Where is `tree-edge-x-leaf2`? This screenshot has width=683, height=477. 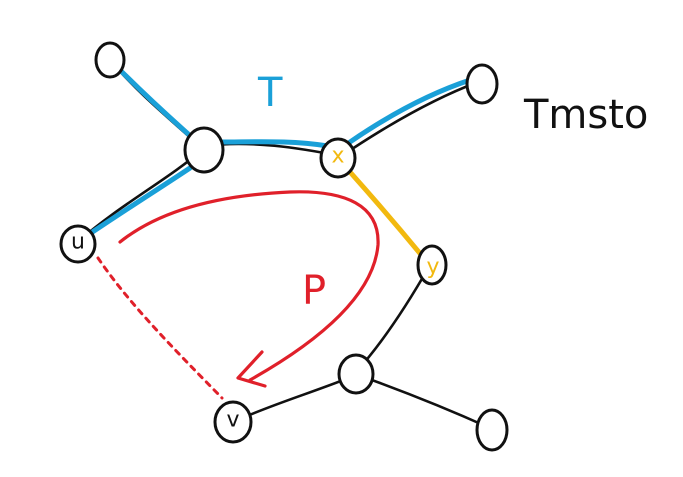
tree-edge-x-leaf2 is located at coordinates (410, 111).